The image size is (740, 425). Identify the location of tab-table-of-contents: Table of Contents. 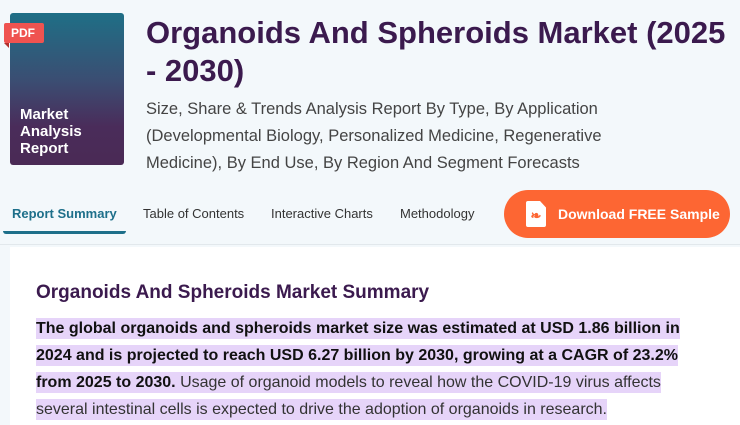
(194, 213).